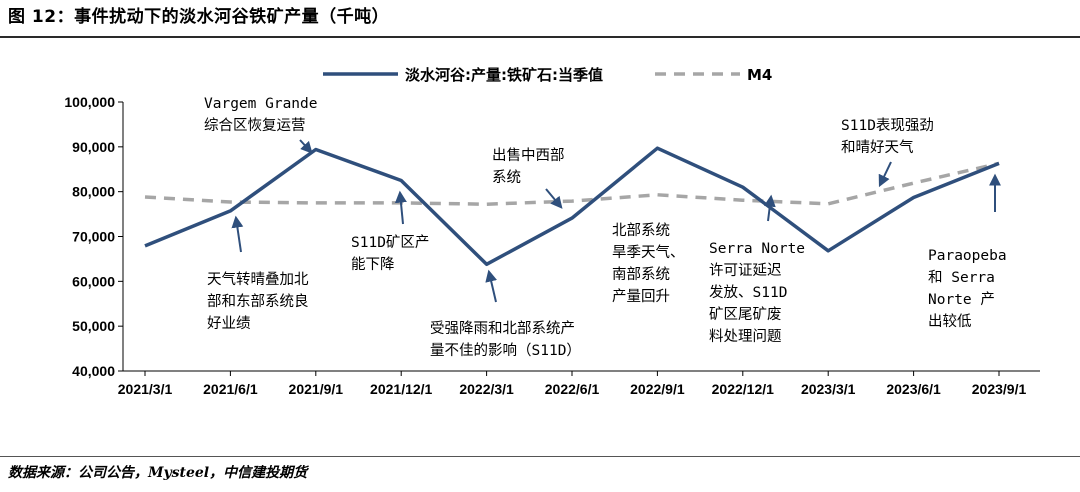  I want to click on x-tick-label: 2022/3/1, so click(486, 389).